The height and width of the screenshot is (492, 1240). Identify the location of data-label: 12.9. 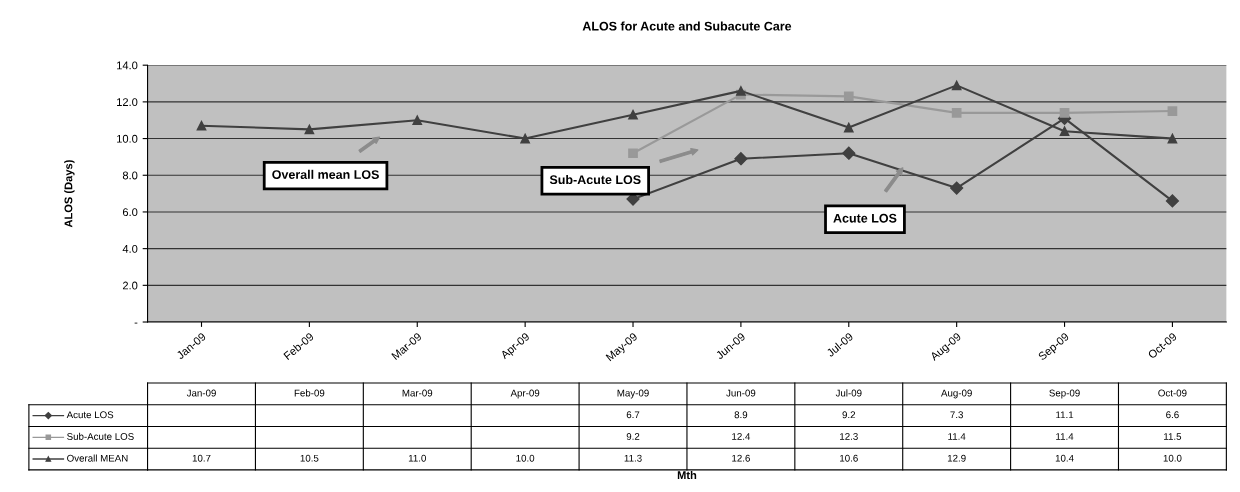
(956, 458).